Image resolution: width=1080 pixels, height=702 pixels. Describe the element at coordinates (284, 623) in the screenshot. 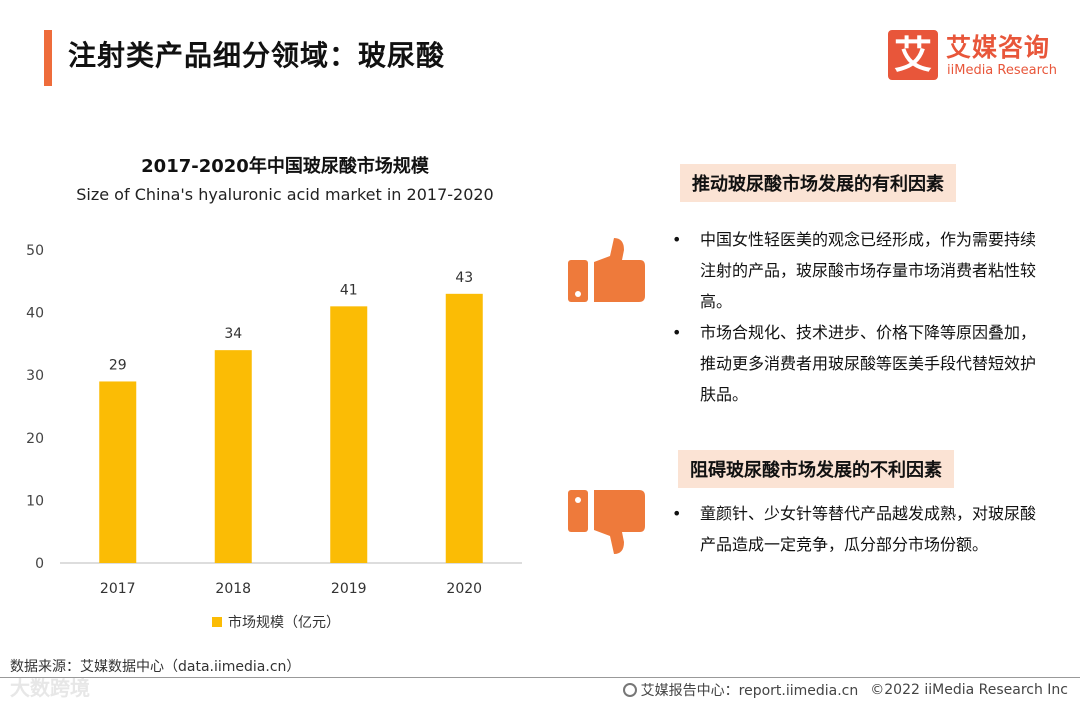

I see `legend-label: 市场规模（亿元）` at that location.